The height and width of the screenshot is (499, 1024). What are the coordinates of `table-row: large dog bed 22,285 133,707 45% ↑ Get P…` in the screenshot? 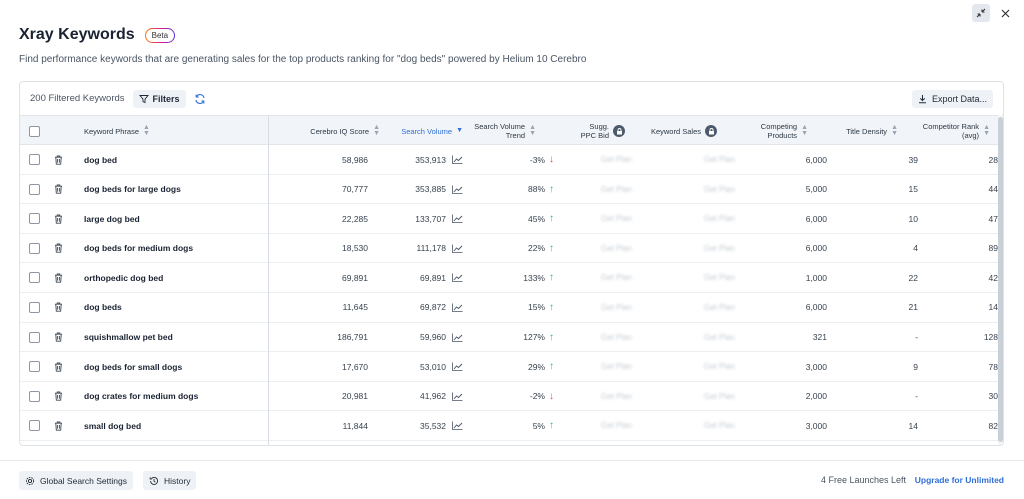 It's located at (510, 219).